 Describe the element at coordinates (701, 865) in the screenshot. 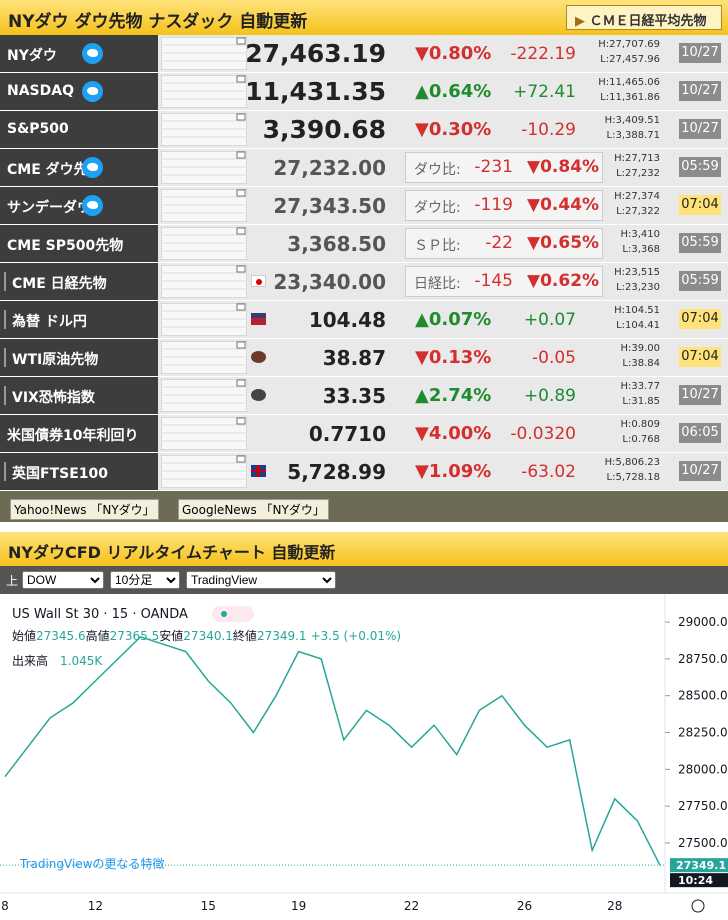

I see `last-price-label: 27349.1` at that location.